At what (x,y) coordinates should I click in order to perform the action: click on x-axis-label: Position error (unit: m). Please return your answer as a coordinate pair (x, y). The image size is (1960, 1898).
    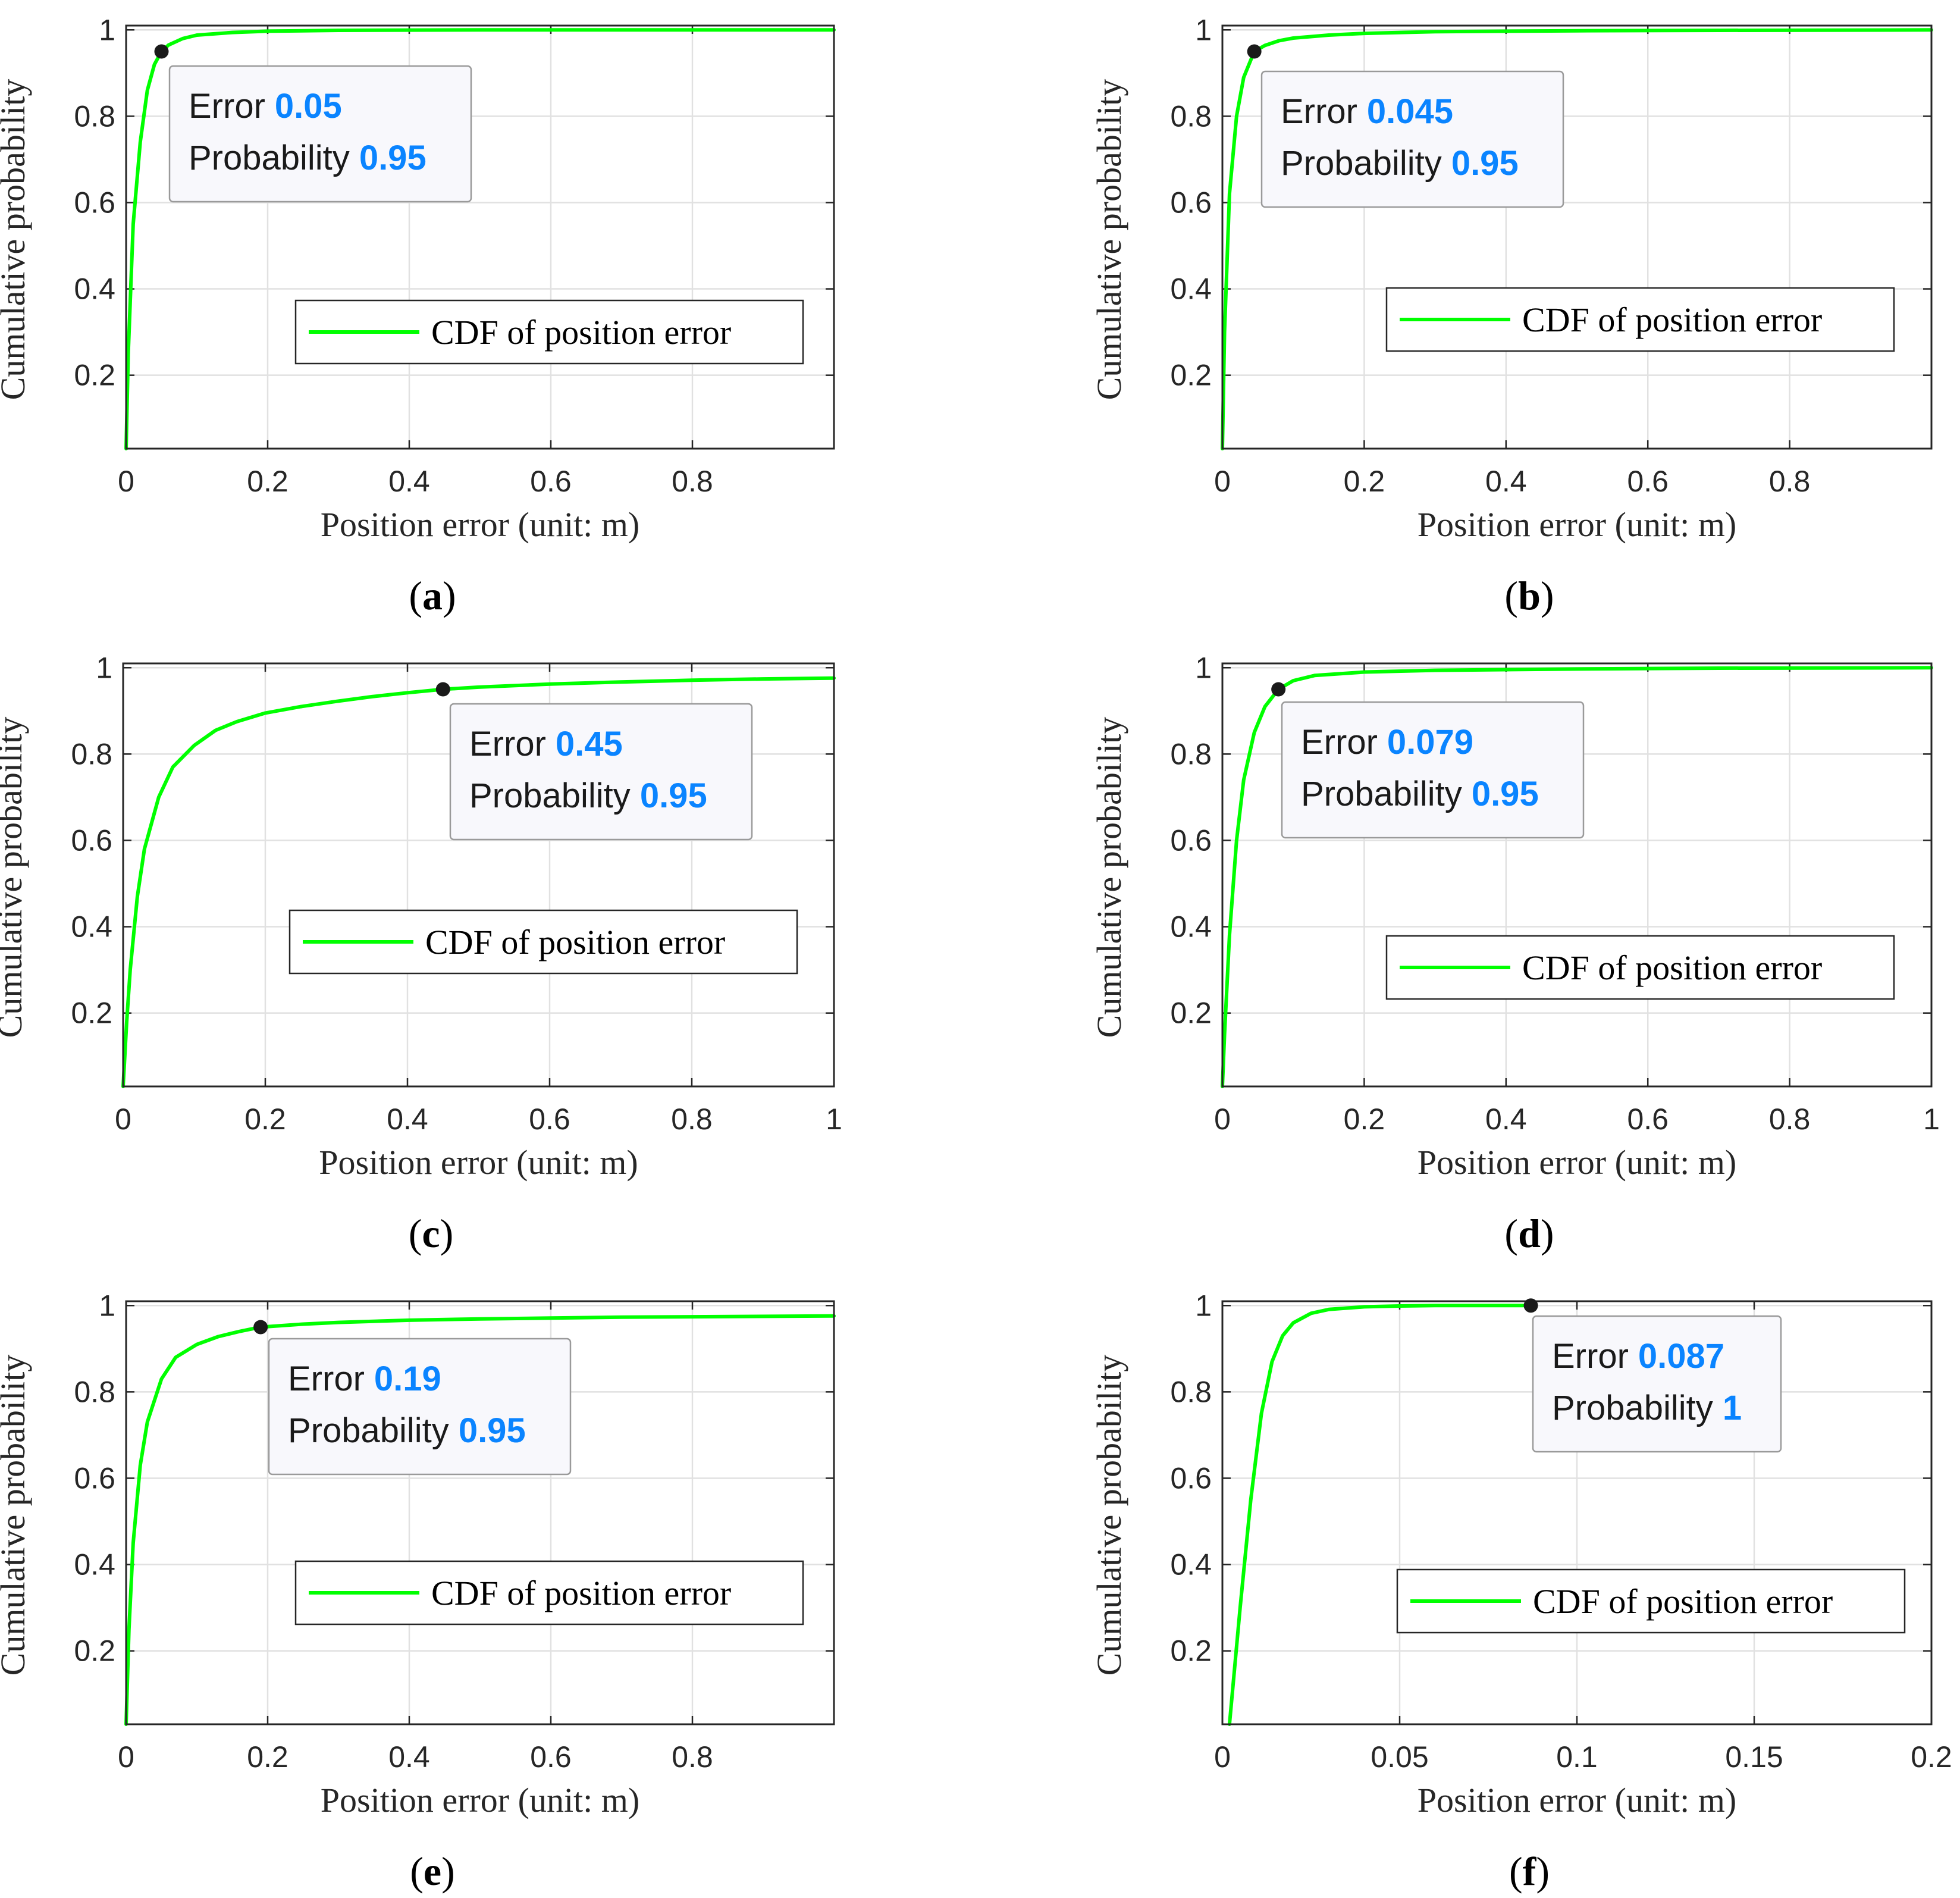
    Looking at the image, I should click on (480, 1800).